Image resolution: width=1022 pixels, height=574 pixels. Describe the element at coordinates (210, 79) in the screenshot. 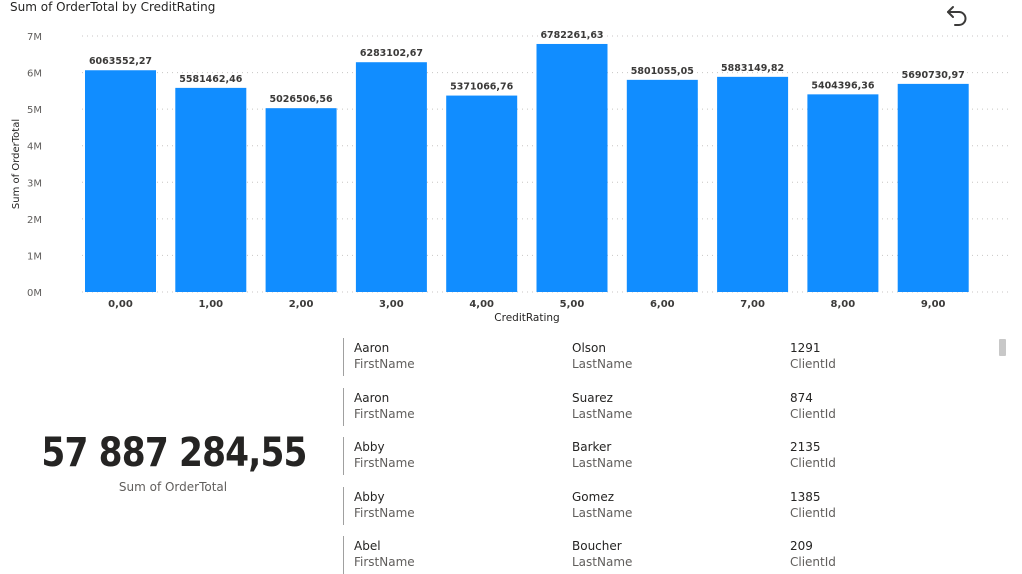

I see `data-label: 5581462,46` at that location.